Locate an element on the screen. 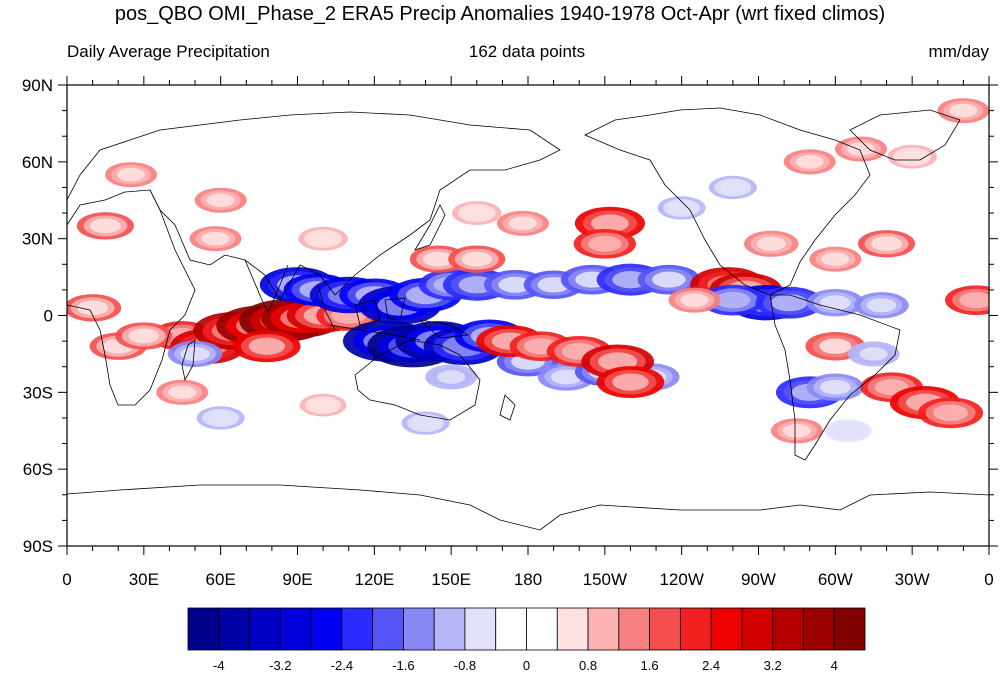  coast-africa is located at coordinates (131, 297).